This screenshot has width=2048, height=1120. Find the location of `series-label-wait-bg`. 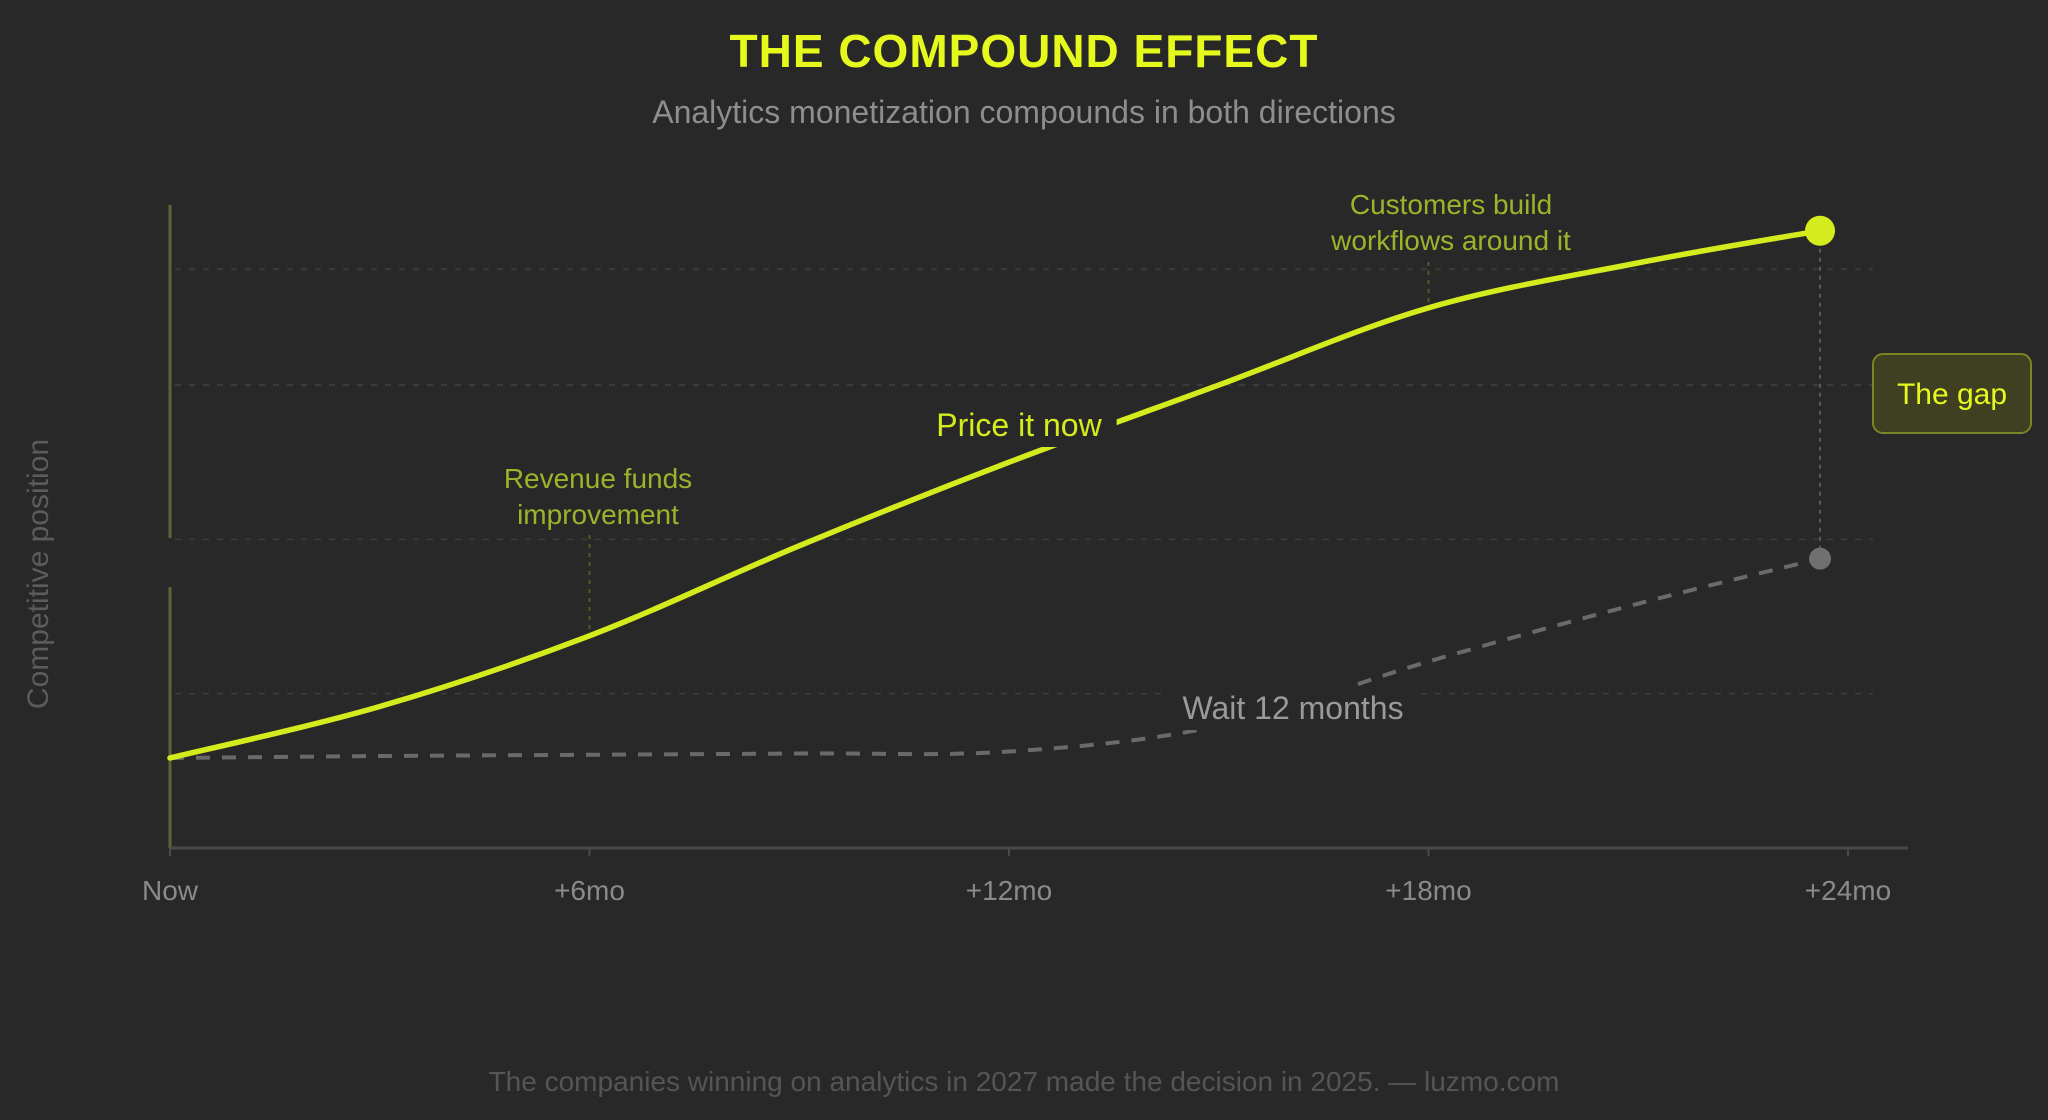

series-label-wait-bg is located at coordinates (1293, 708).